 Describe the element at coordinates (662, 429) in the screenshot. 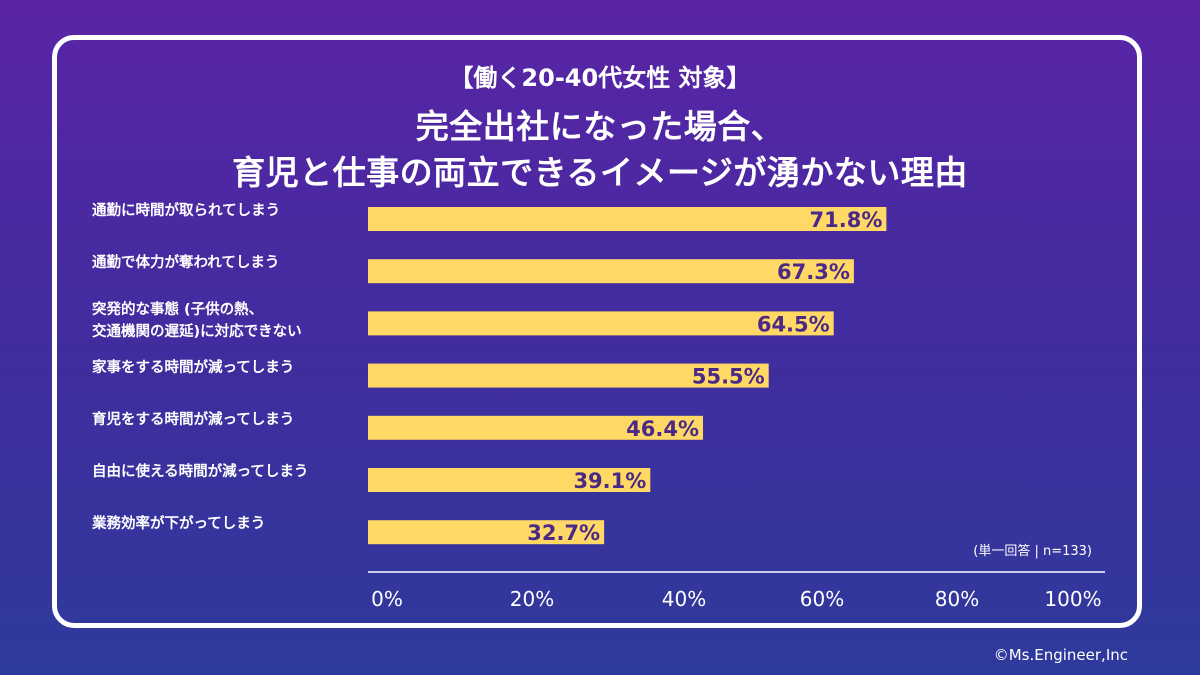

I see `bar-value-label-5: 46.4%` at that location.